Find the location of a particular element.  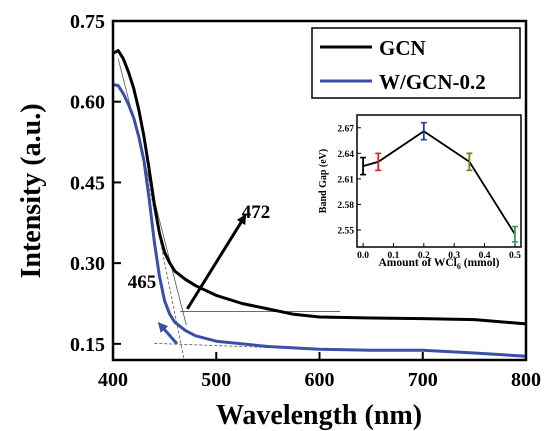

inset-y-tick-label-2.55: 2.55 is located at coordinates (345, 231).